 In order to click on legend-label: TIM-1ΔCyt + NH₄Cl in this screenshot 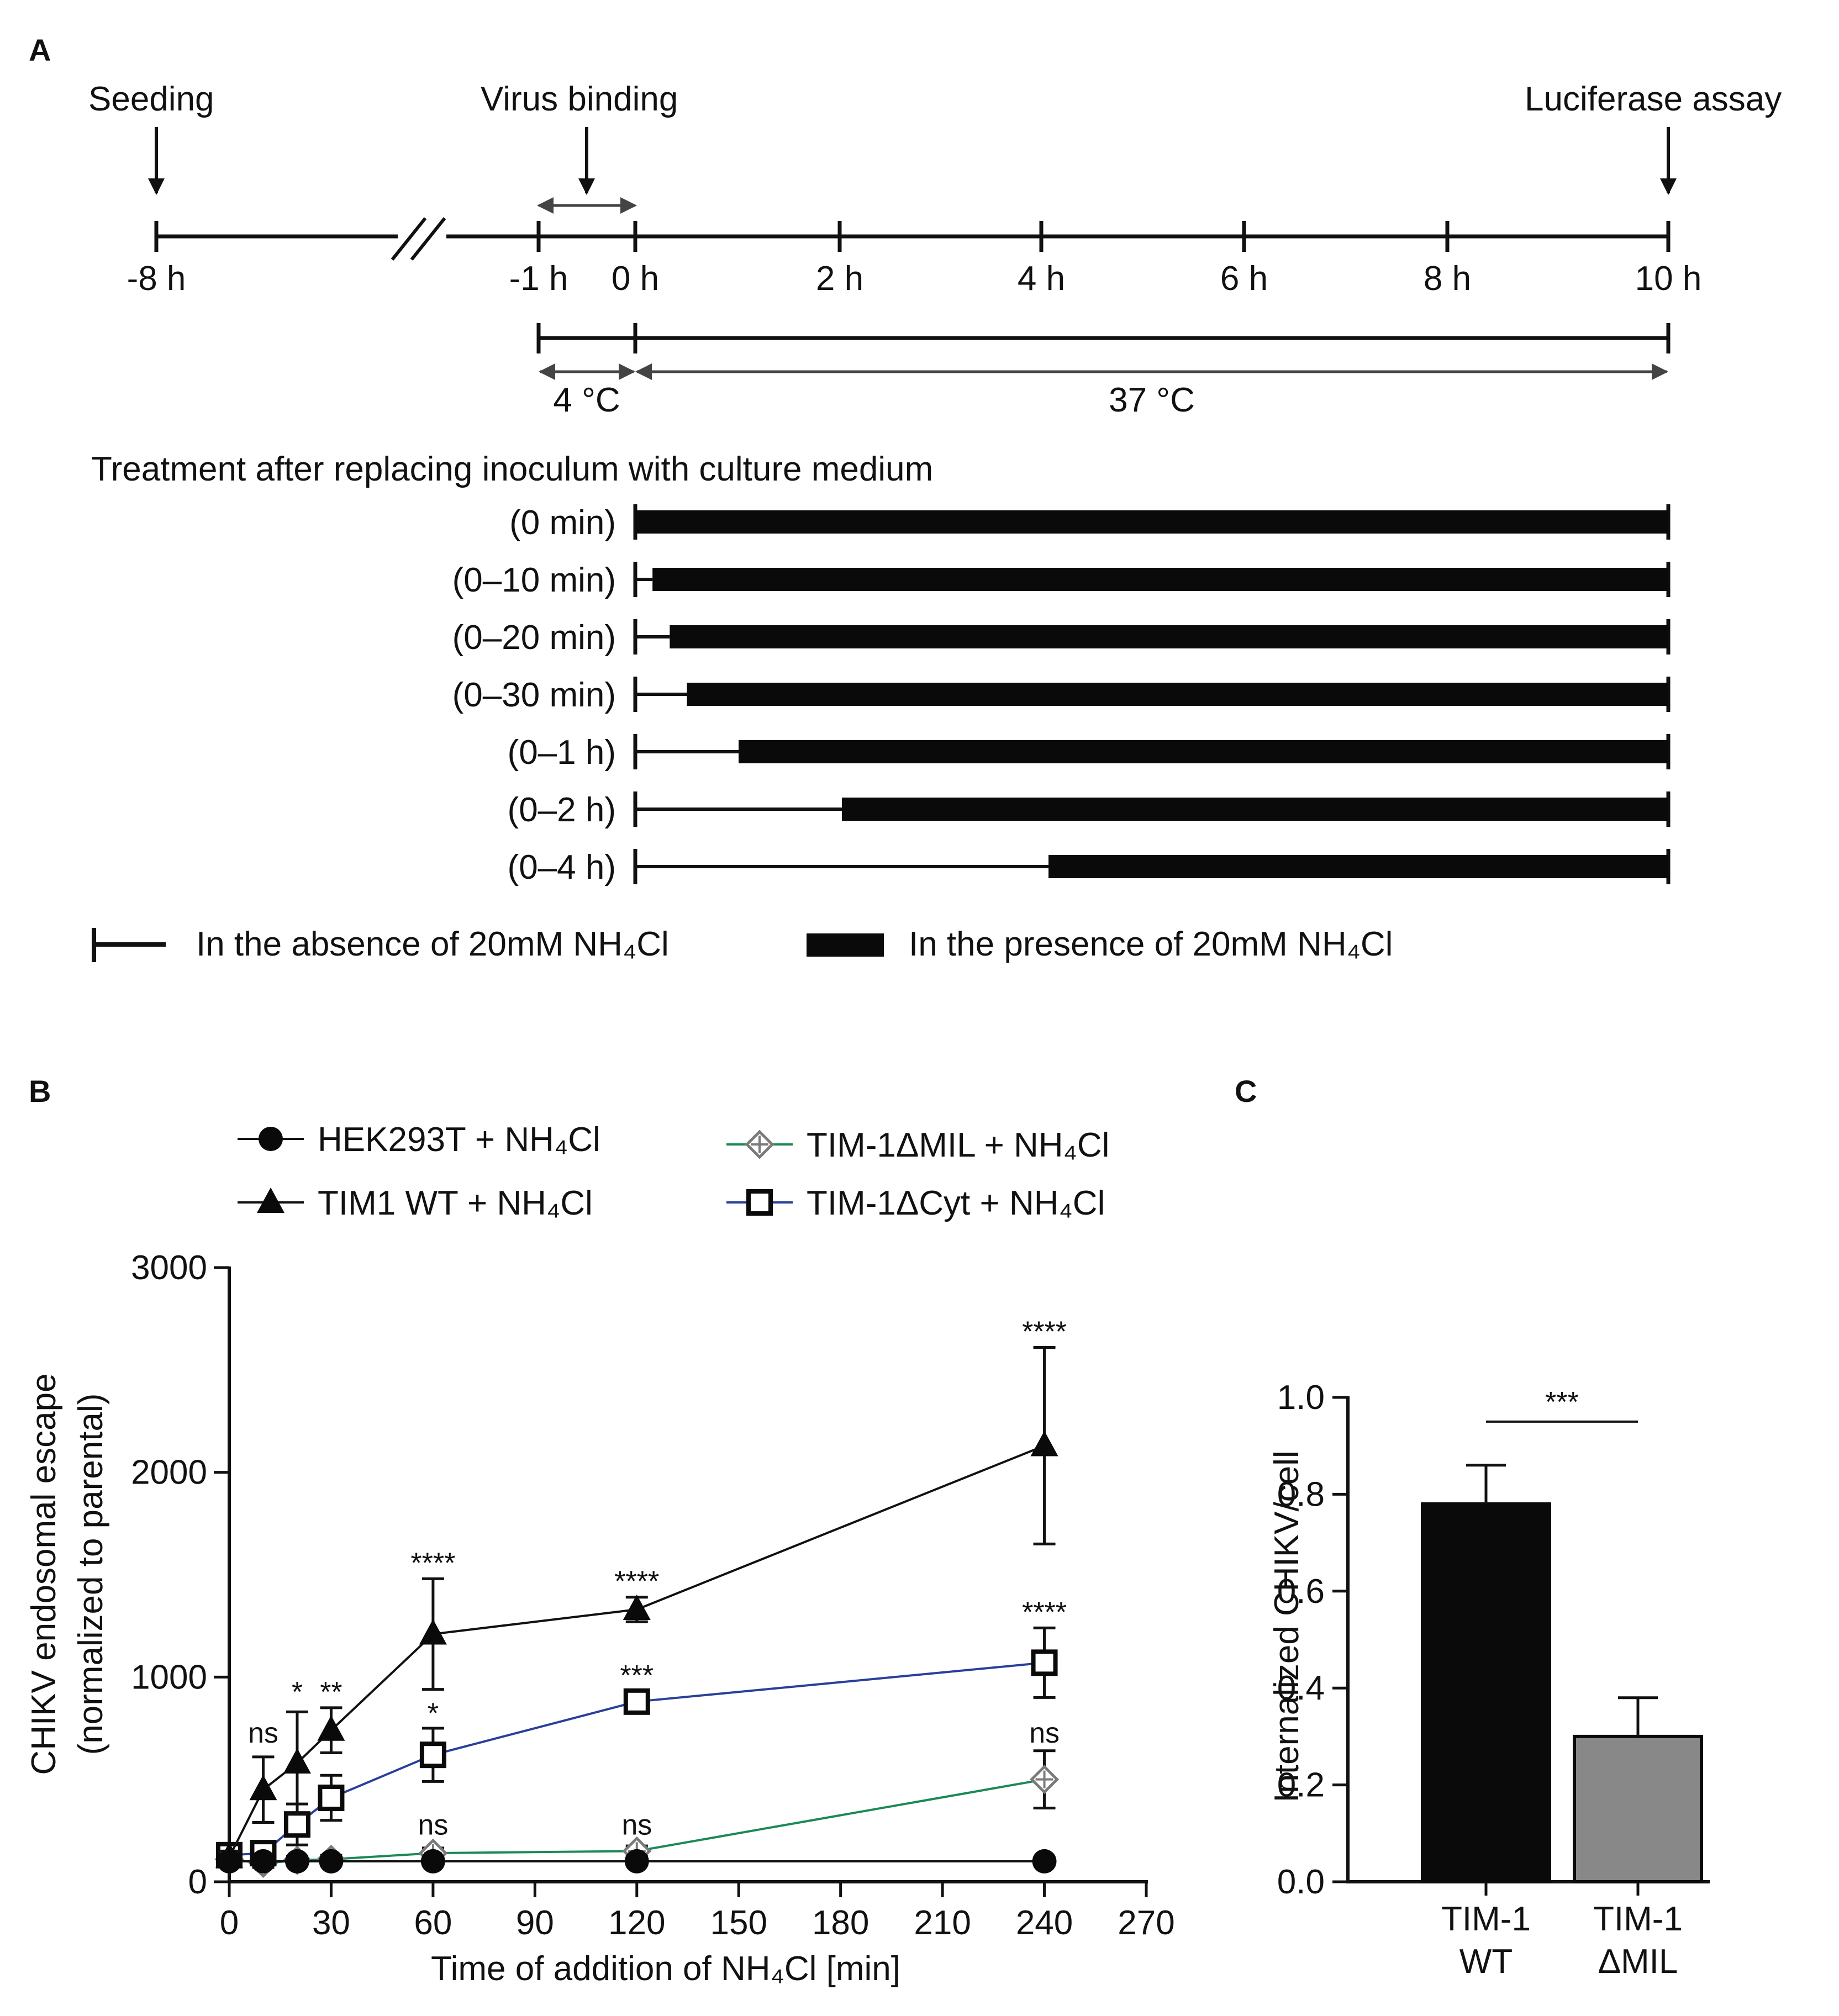, I will do `click(956, 1203)`.